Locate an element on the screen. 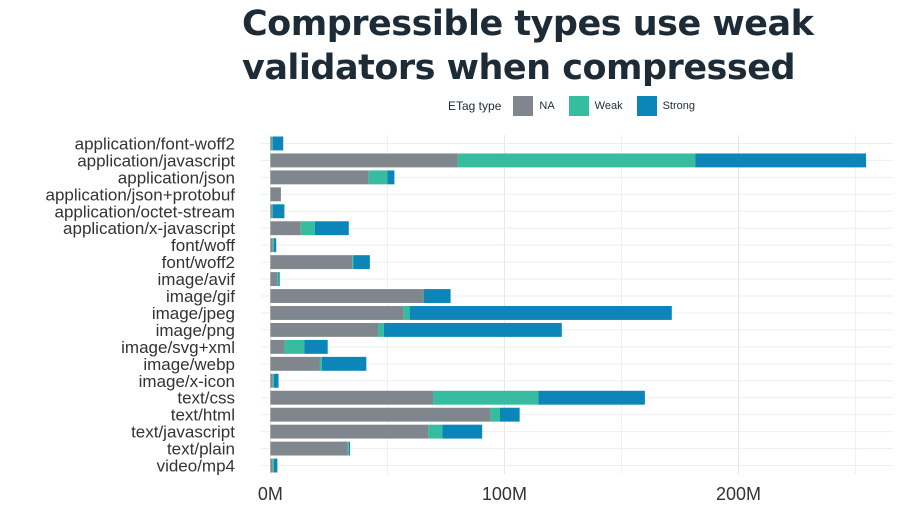 The height and width of the screenshot is (506, 900). category-label-11: image/png is located at coordinates (195, 330).